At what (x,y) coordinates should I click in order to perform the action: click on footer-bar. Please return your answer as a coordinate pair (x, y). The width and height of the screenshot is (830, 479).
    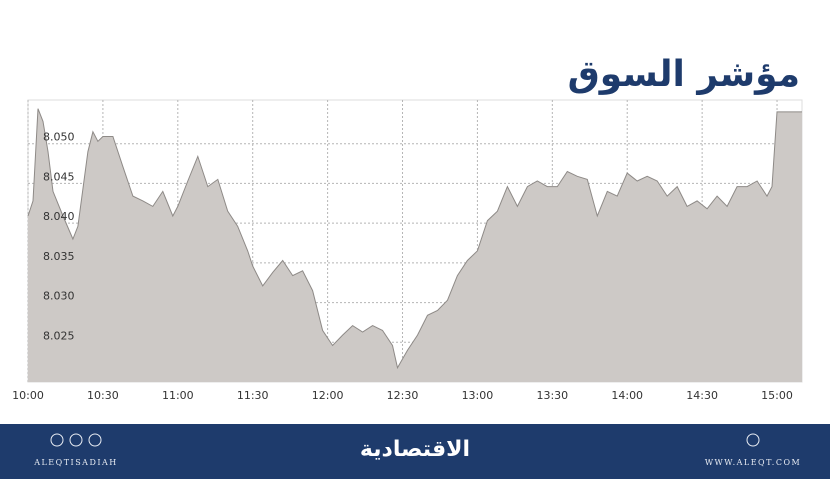
    Looking at the image, I should click on (415, 451).